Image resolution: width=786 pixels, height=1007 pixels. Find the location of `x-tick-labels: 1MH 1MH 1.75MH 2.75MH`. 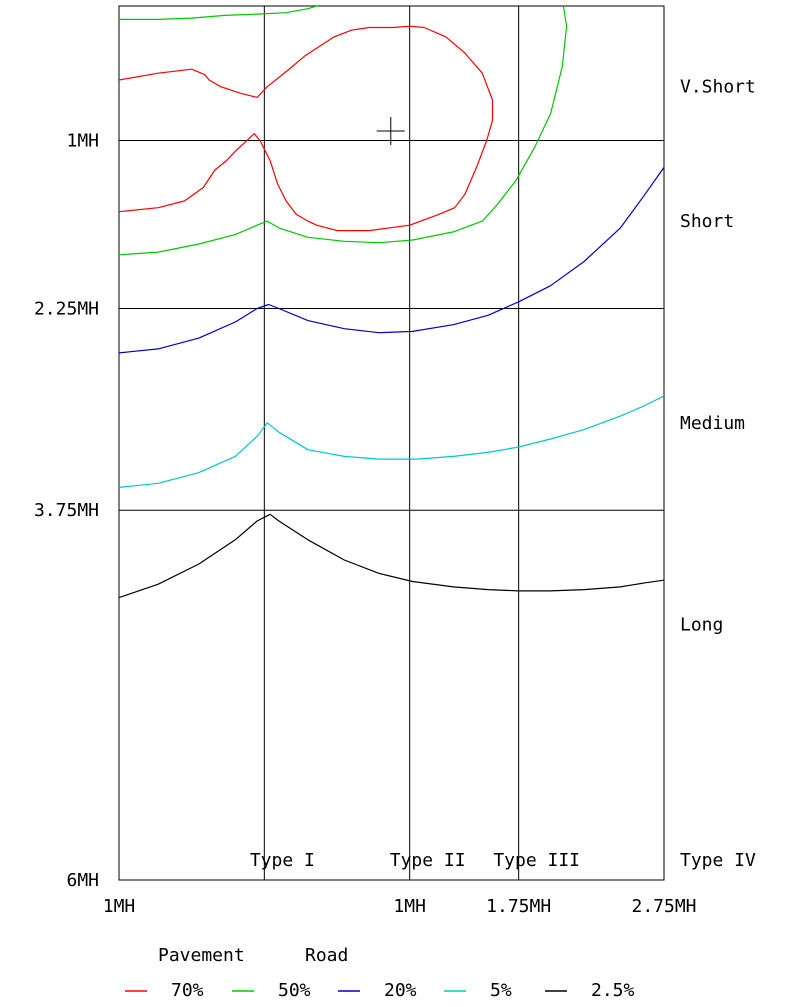

x-tick-labels: 1MH 1MH 1.75MH 2.75MH is located at coordinates (400, 906).